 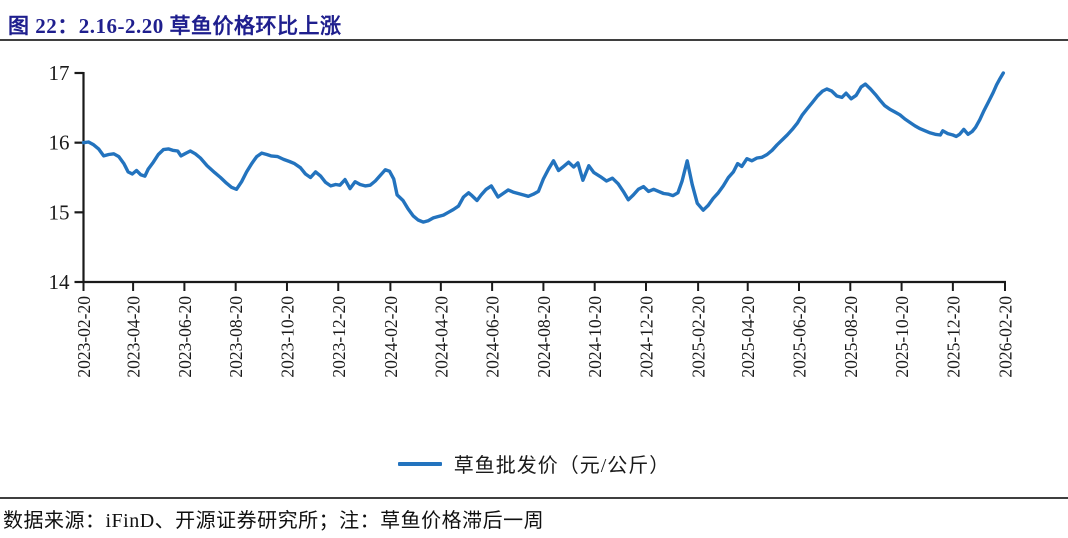 What do you see at coordinates (953, 337) in the screenshot?
I see `x-tick-label: 2025-12-20` at bounding box center [953, 337].